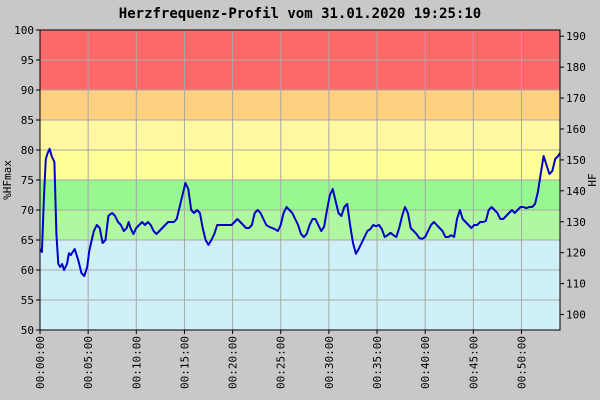 This screenshot has width=600, height=400. I want to click on x-tick-label: 00:15:00, so click(184, 362).